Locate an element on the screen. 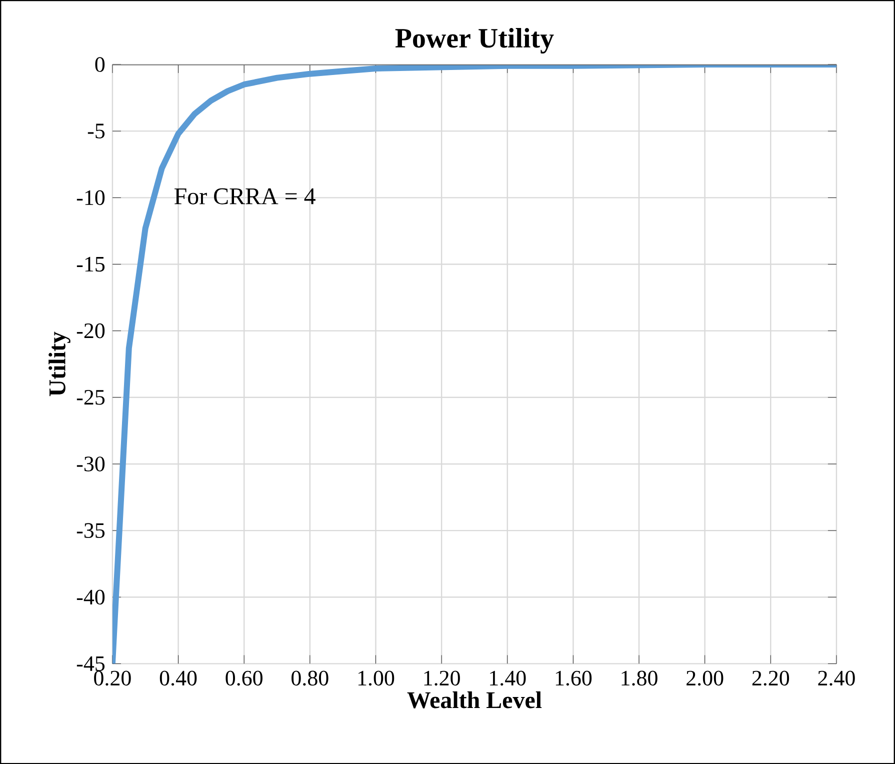  x-tick-label: 1.40 is located at coordinates (508, 678).